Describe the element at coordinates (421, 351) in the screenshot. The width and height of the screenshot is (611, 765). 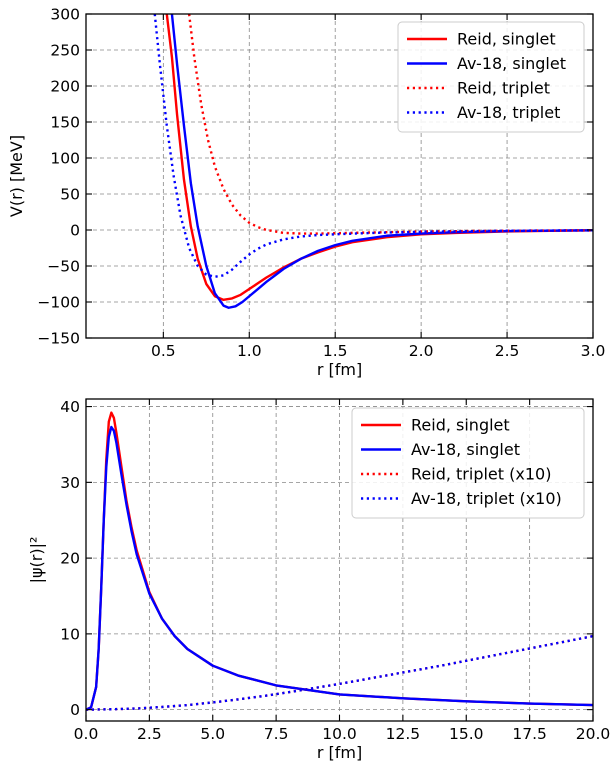
I see `x-tick-label: 2.0` at that location.